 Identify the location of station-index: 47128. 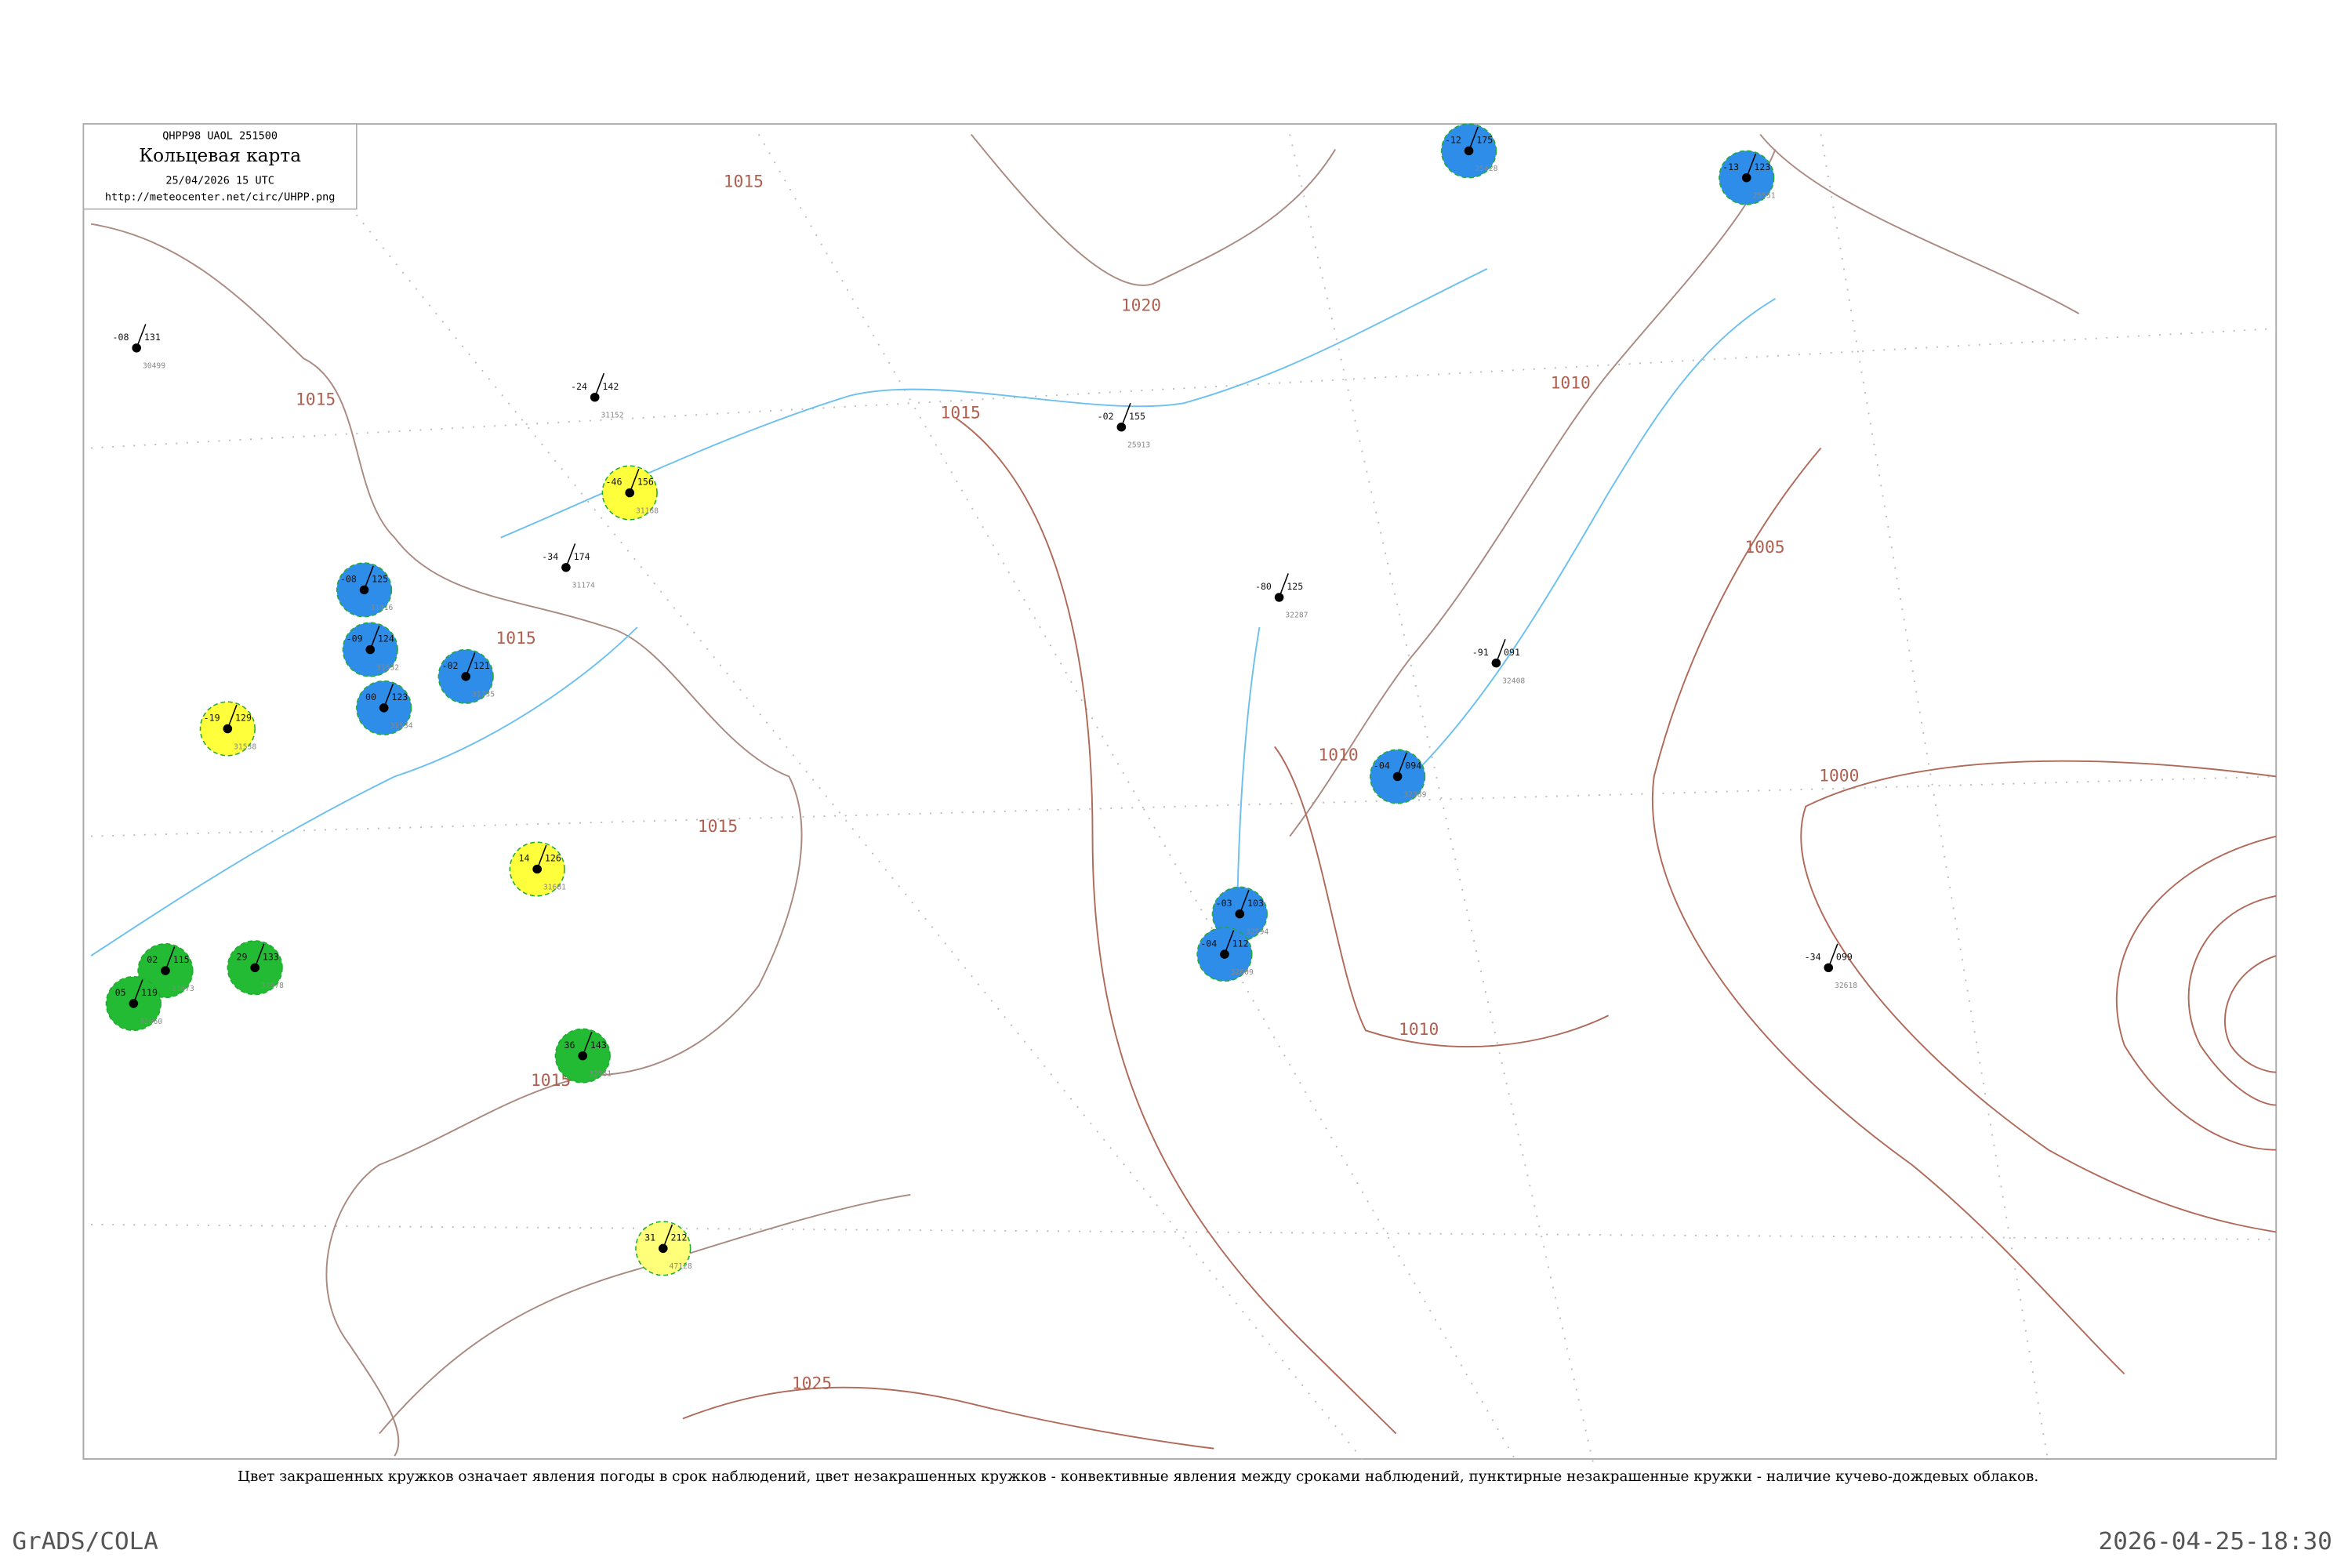
(681, 1266).